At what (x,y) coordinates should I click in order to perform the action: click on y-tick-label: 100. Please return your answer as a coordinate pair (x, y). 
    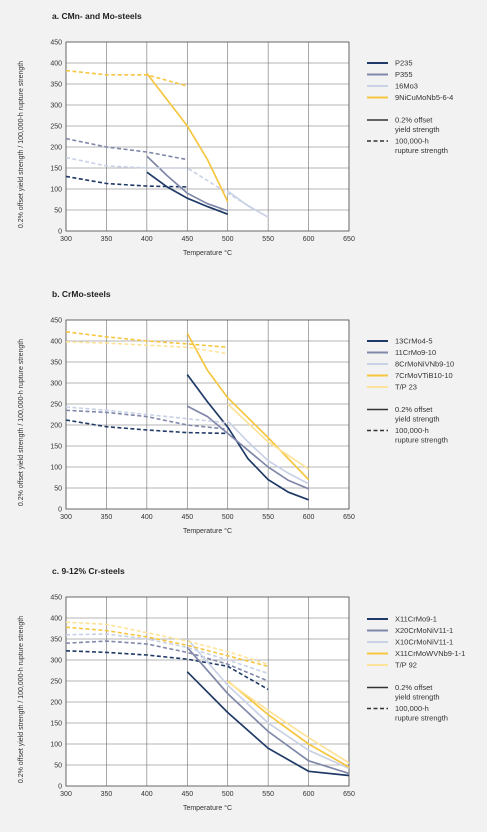
    Looking at the image, I should click on (56, 468).